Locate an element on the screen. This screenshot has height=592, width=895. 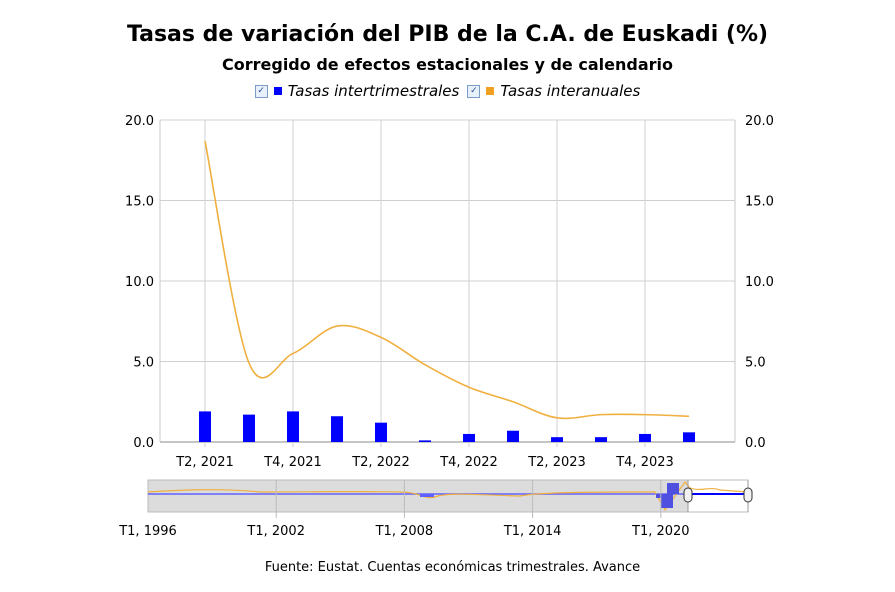
bar-T3-2023 is located at coordinates (601, 439).